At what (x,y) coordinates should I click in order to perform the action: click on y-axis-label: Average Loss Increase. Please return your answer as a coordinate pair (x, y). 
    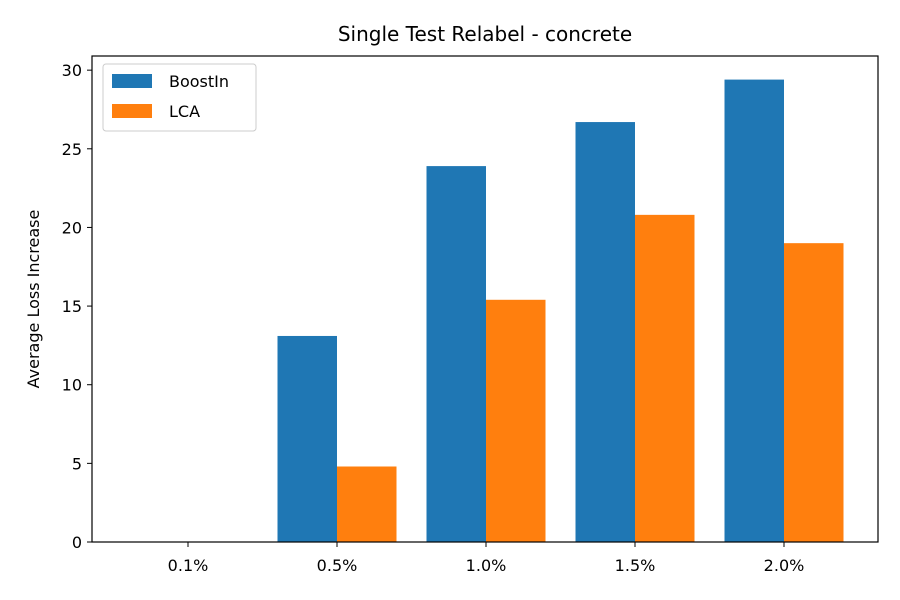
    Looking at the image, I should click on (33, 299).